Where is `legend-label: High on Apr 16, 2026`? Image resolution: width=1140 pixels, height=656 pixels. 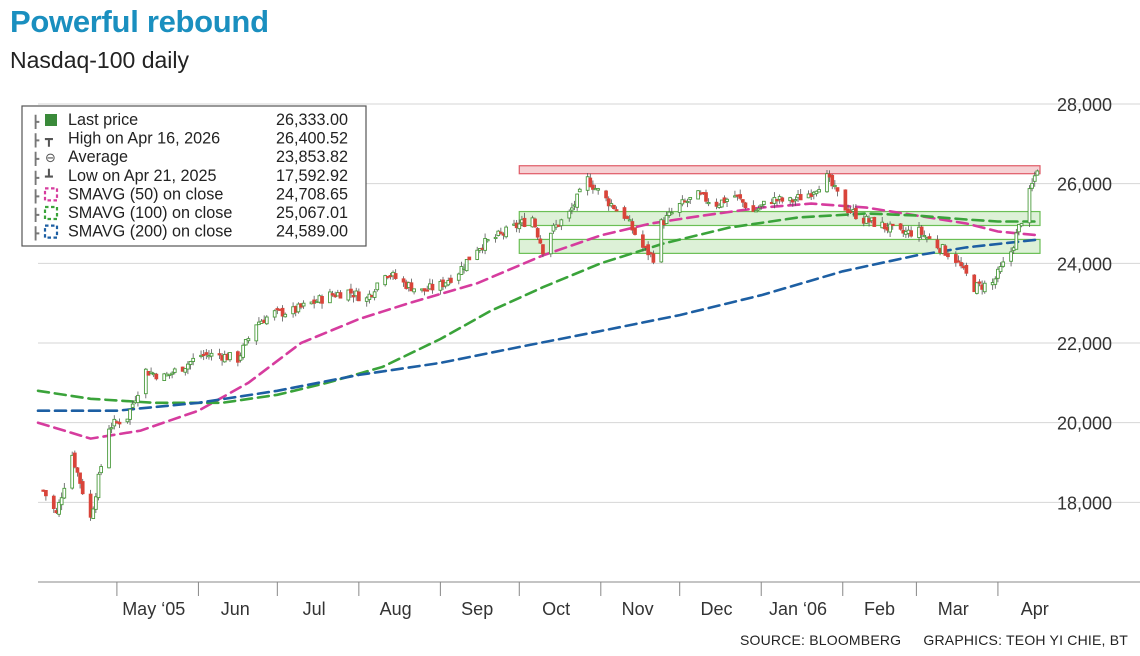 legend-label: High on Apr 16, 2026 is located at coordinates (144, 139).